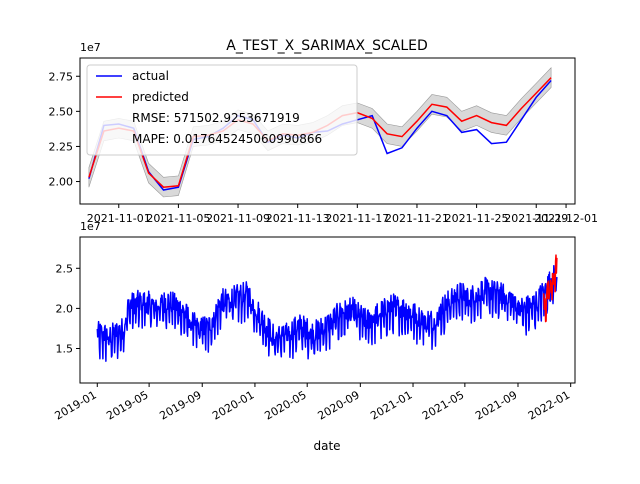  Describe the element at coordinates (61, 76) in the screenshot. I see `top-y-tick-label: 2.75` at that location.